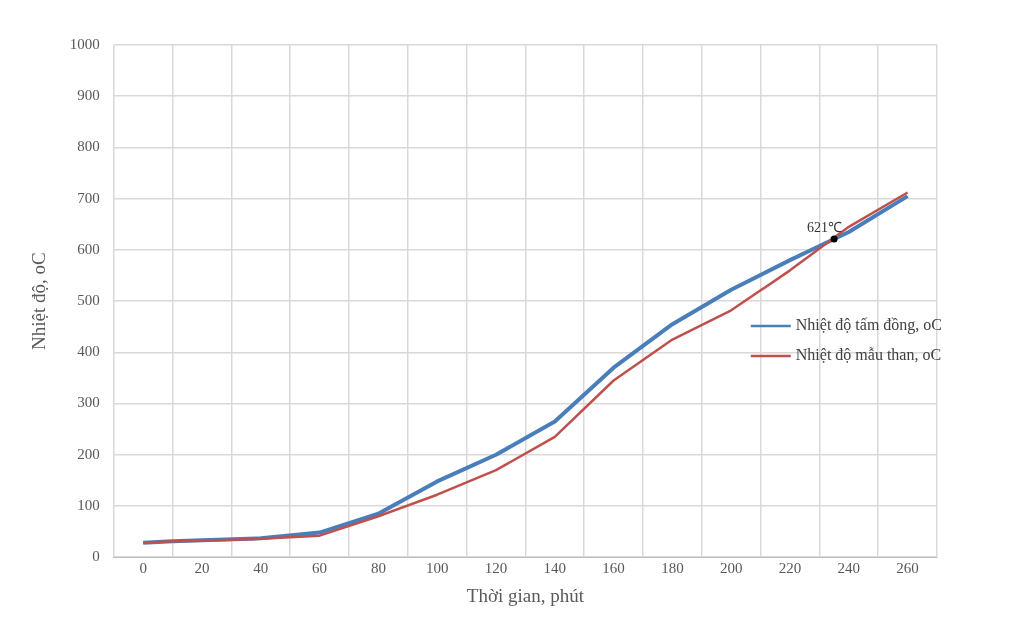 Image resolution: width=1032 pixels, height=627 pixels. What do you see at coordinates (320, 568) in the screenshot?
I see `x-tick-label: 60` at bounding box center [320, 568].